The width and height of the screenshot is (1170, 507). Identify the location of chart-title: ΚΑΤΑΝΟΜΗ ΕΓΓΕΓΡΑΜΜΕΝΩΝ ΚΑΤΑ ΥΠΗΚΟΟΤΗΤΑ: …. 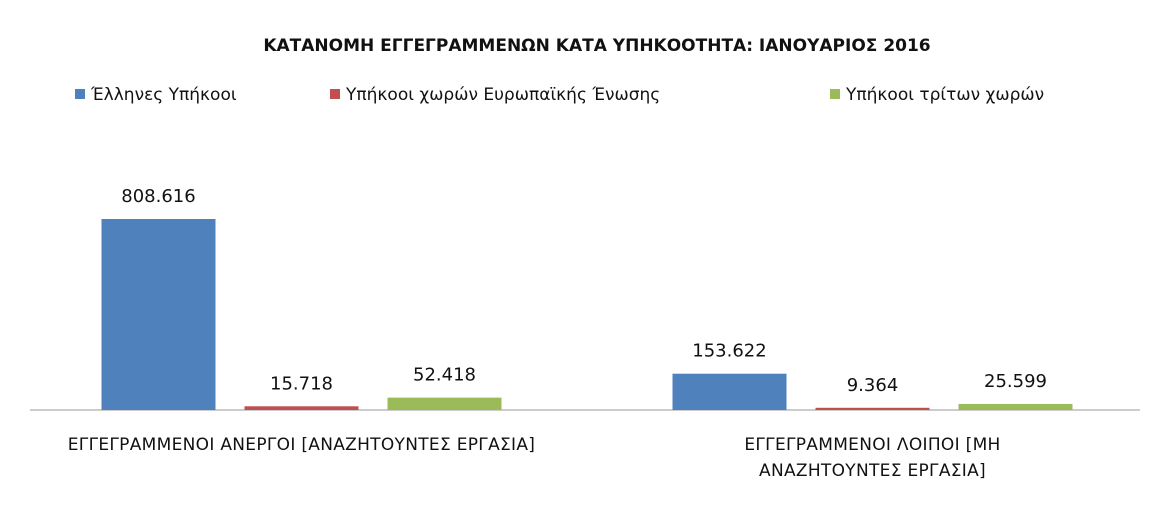
(596, 46).